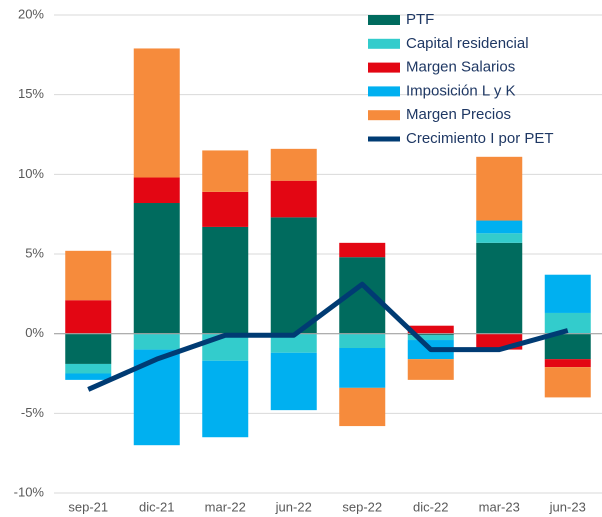  What do you see at coordinates (29, 491) in the screenshot?
I see `y-tick-label: -10%` at bounding box center [29, 491].